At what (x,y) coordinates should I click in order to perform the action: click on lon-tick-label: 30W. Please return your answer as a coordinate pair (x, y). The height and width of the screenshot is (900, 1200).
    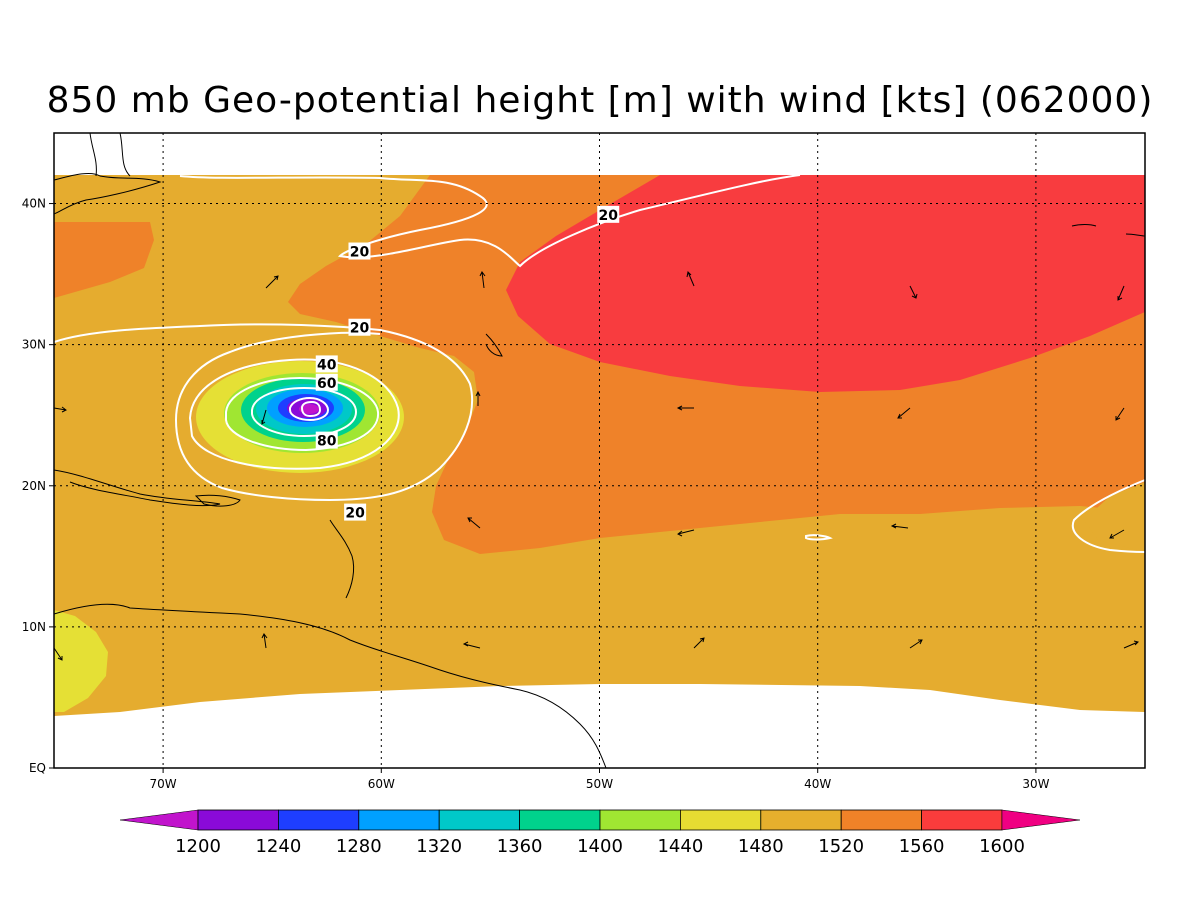
    Looking at the image, I should click on (1035, 784).